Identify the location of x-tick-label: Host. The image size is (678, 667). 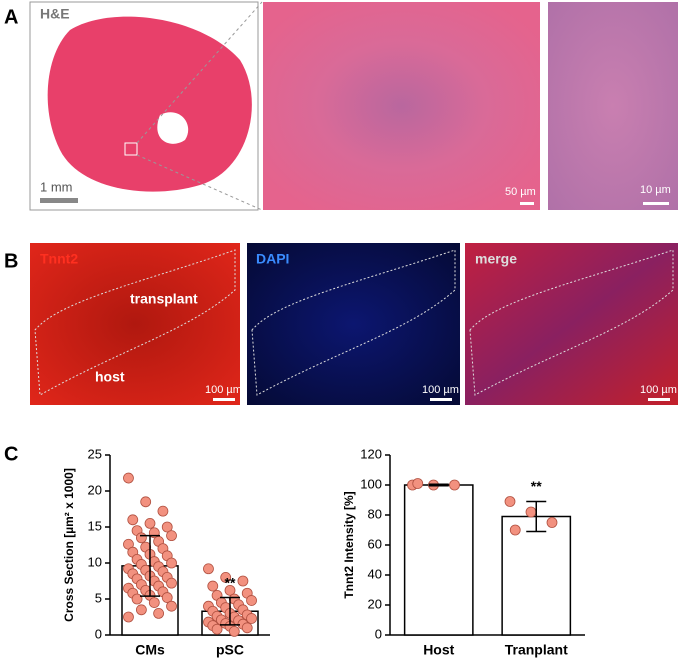
(438, 650).